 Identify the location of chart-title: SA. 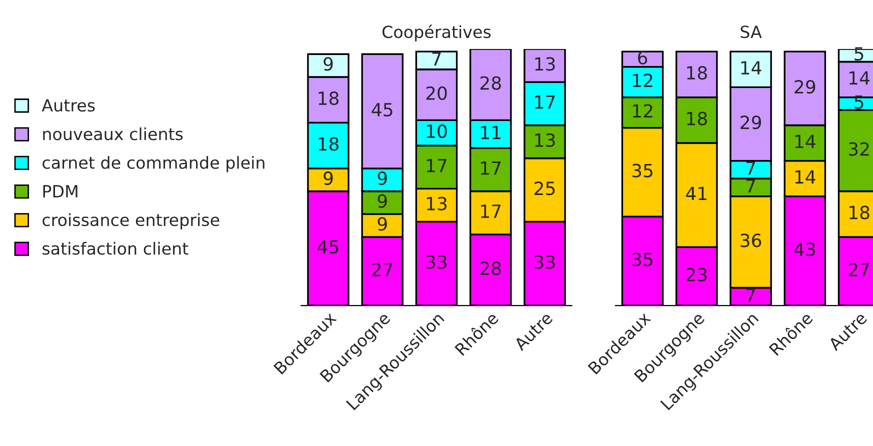
(751, 32).